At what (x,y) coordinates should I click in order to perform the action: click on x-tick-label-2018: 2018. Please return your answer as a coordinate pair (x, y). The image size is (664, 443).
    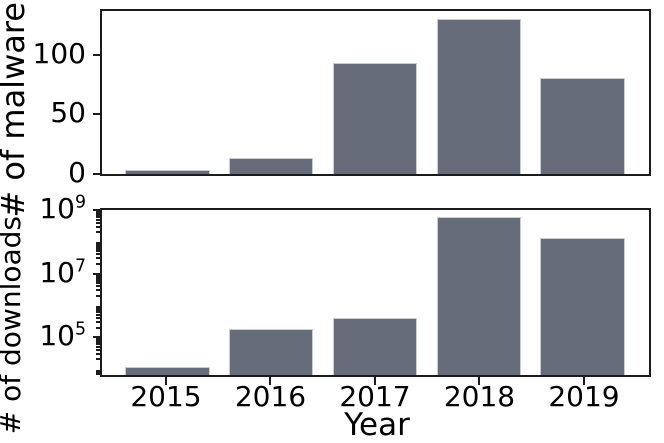
    Looking at the image, I should click on (479, 396).